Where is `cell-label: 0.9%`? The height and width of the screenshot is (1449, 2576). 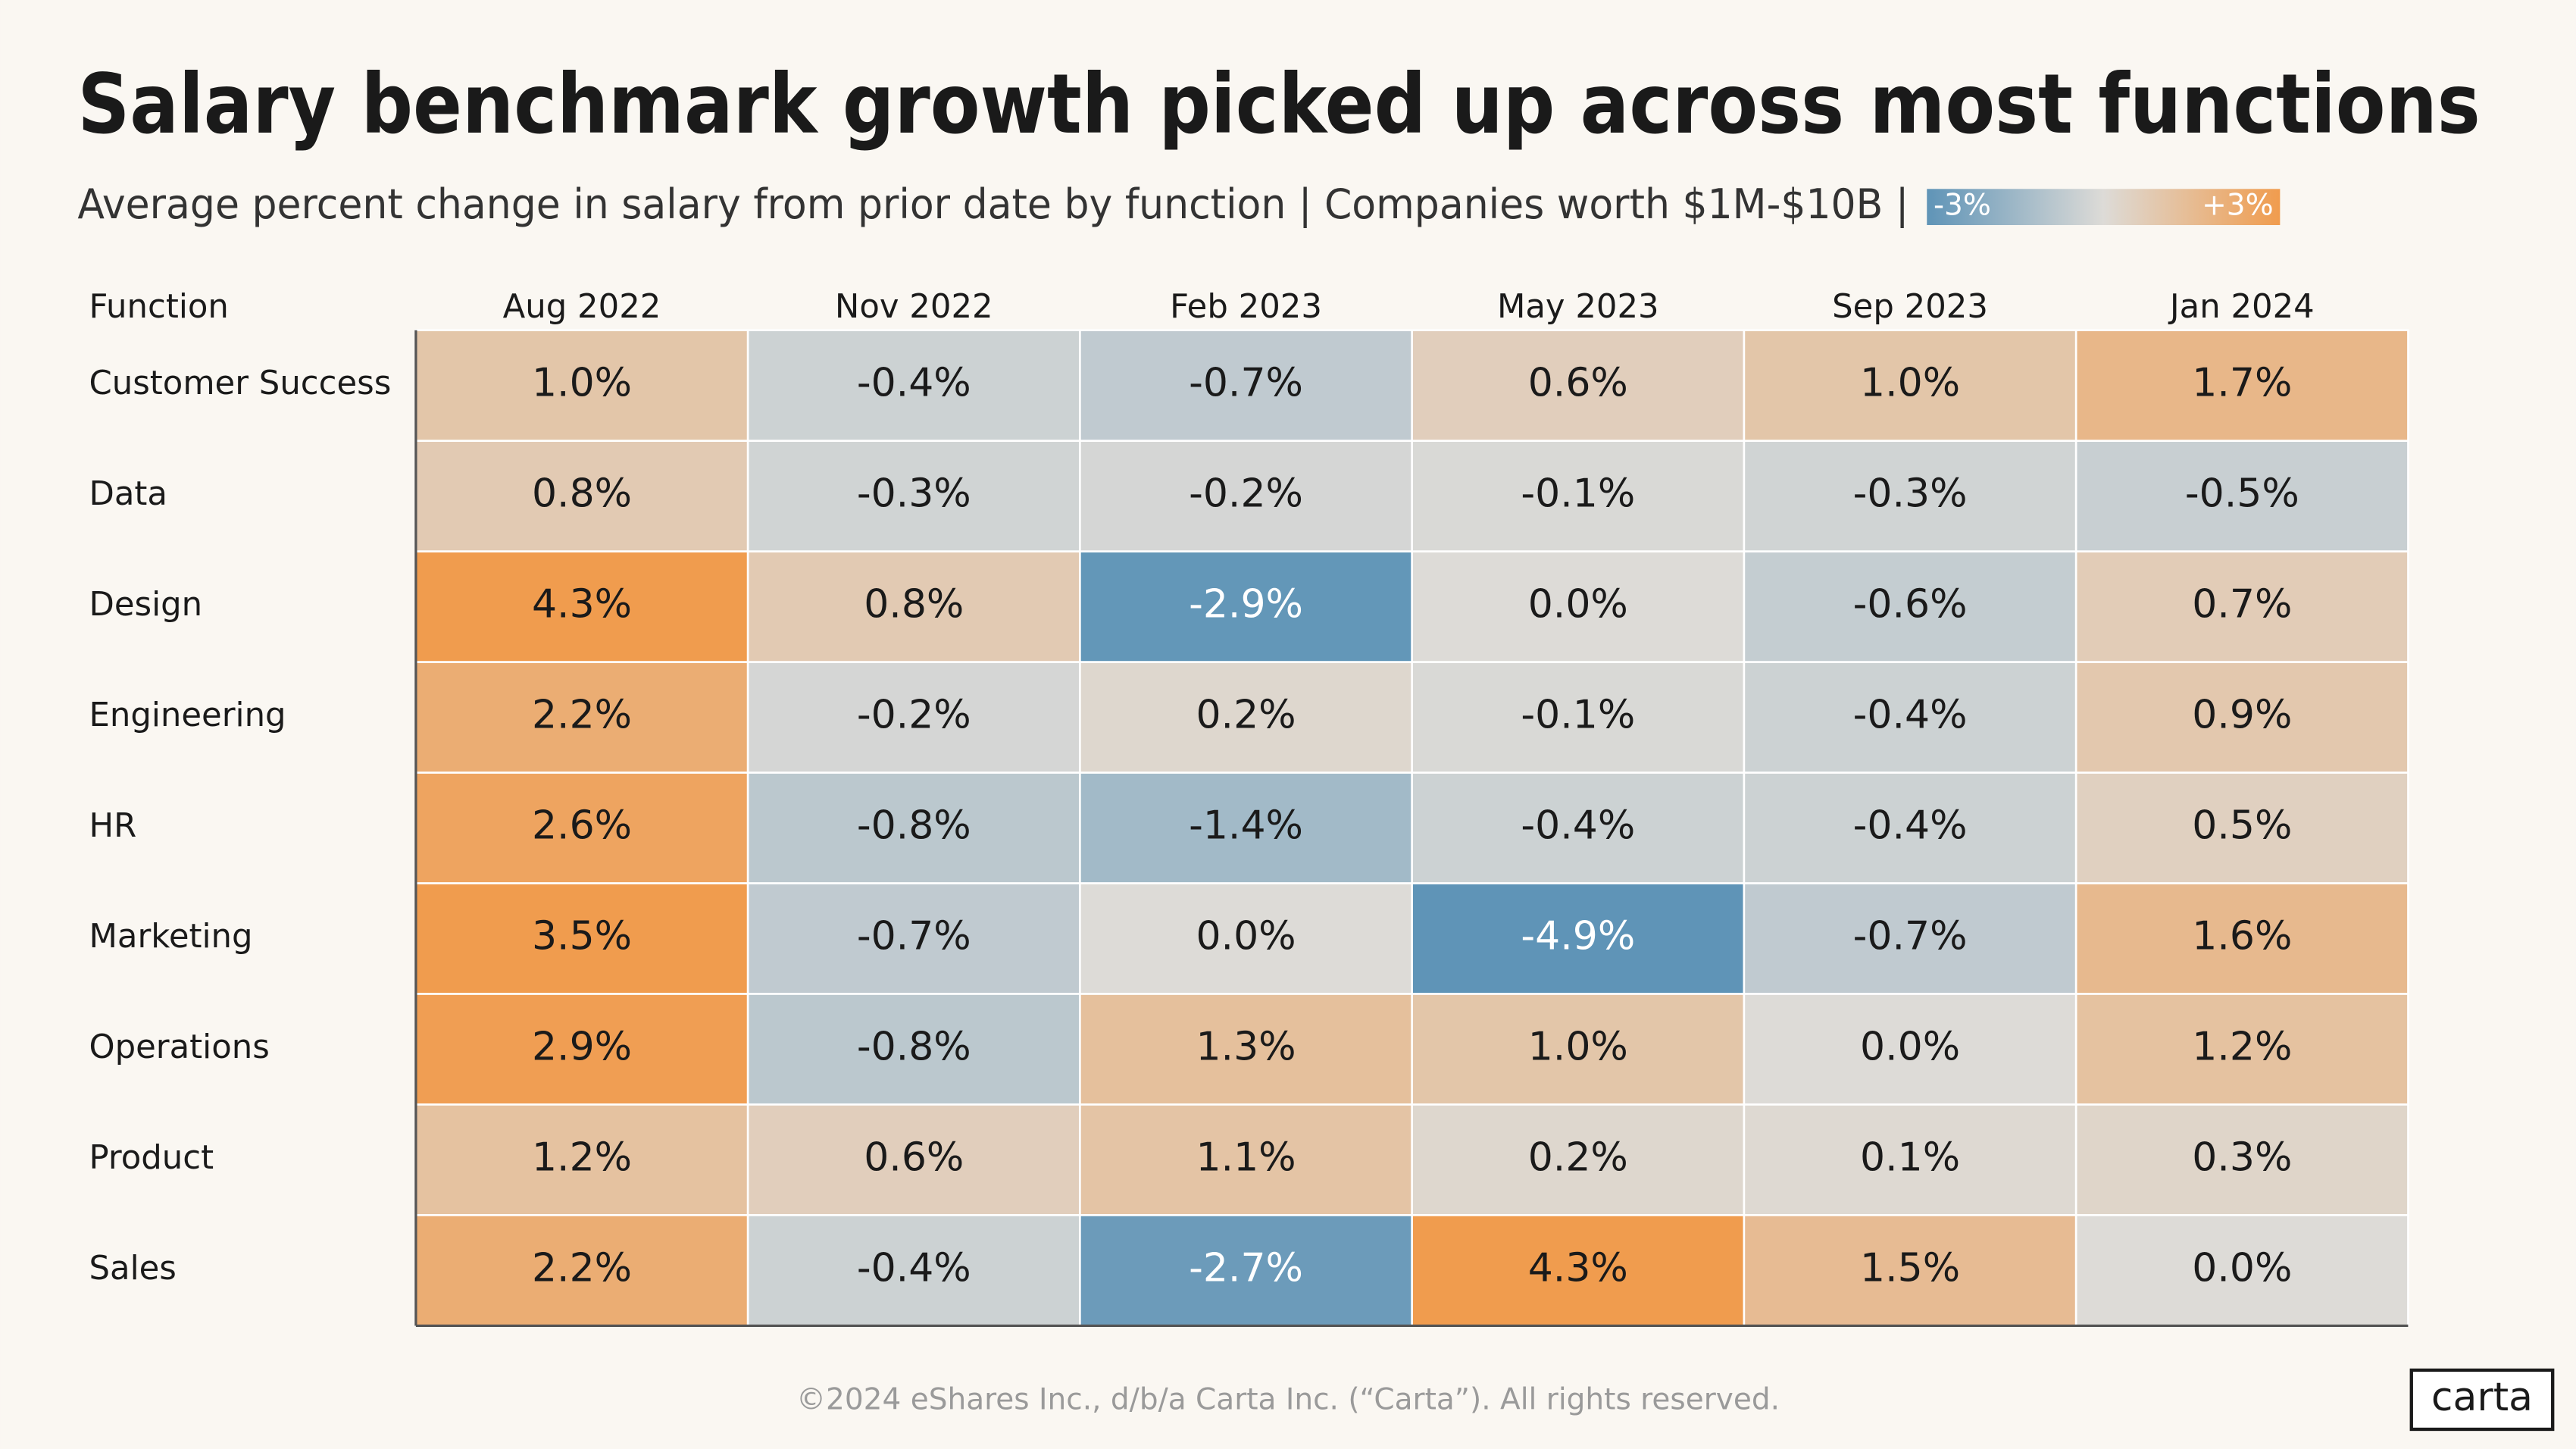 cell-label: 0.9% is located at coordinates (2242, 715).